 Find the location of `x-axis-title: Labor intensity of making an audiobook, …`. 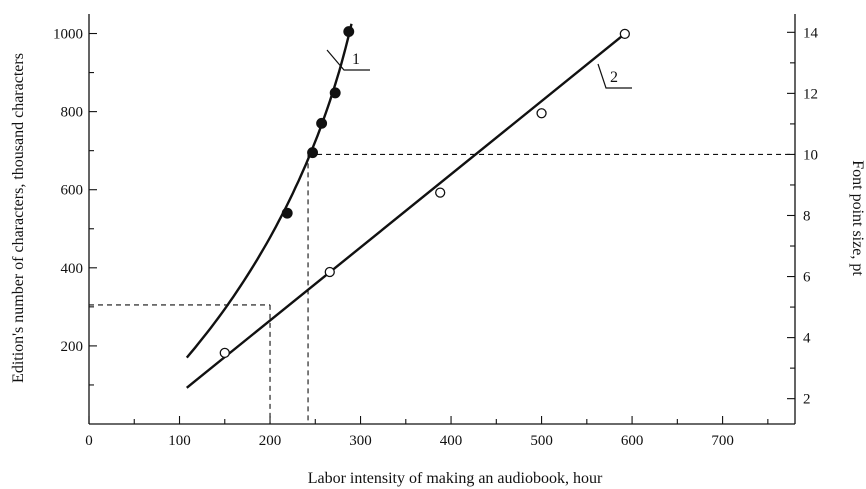

x-axis-title: Labor intensity of making an audiobook, … is located at coordinates (455, 478).